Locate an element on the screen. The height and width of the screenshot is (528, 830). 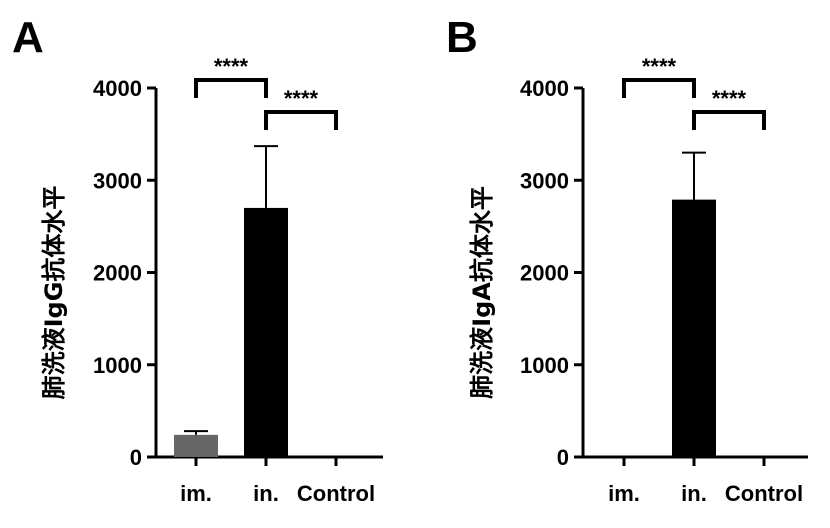
panel-letter: B is located at coordinates (462, 37).